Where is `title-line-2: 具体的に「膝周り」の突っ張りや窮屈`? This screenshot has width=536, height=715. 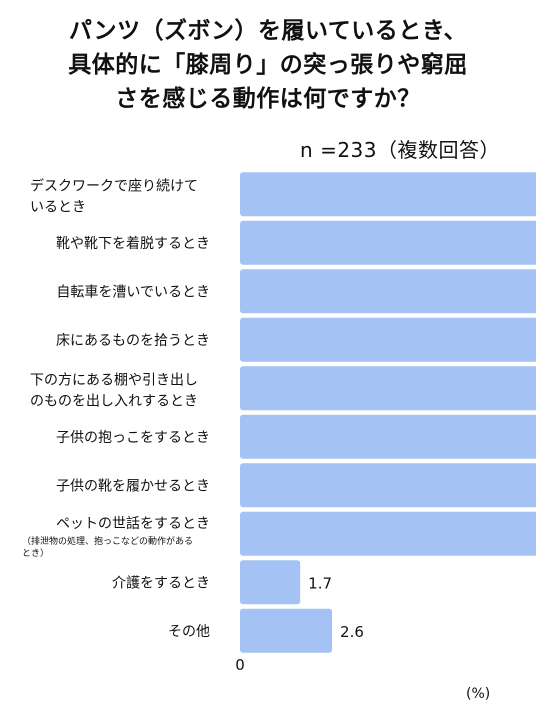
title-line-2: 具体的に「膝周り」の突っ張りや窮屈 is located at coordinates (268, 65).